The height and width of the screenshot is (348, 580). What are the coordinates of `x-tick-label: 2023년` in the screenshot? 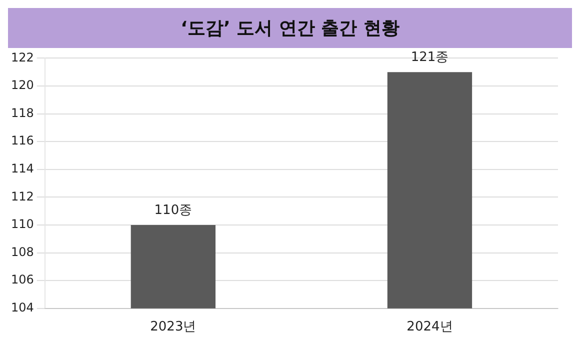 It's located at (173, 327).